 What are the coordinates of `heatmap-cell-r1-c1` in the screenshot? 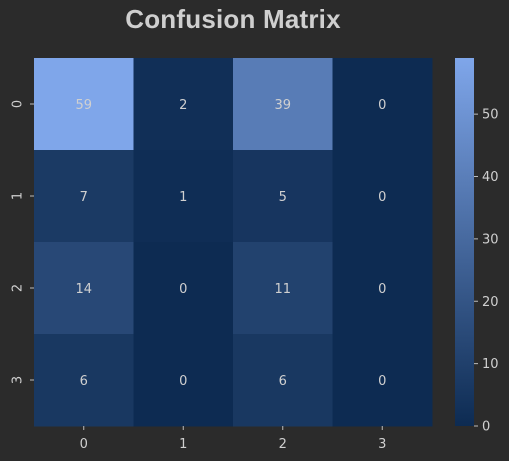 It's located at (183, 196).